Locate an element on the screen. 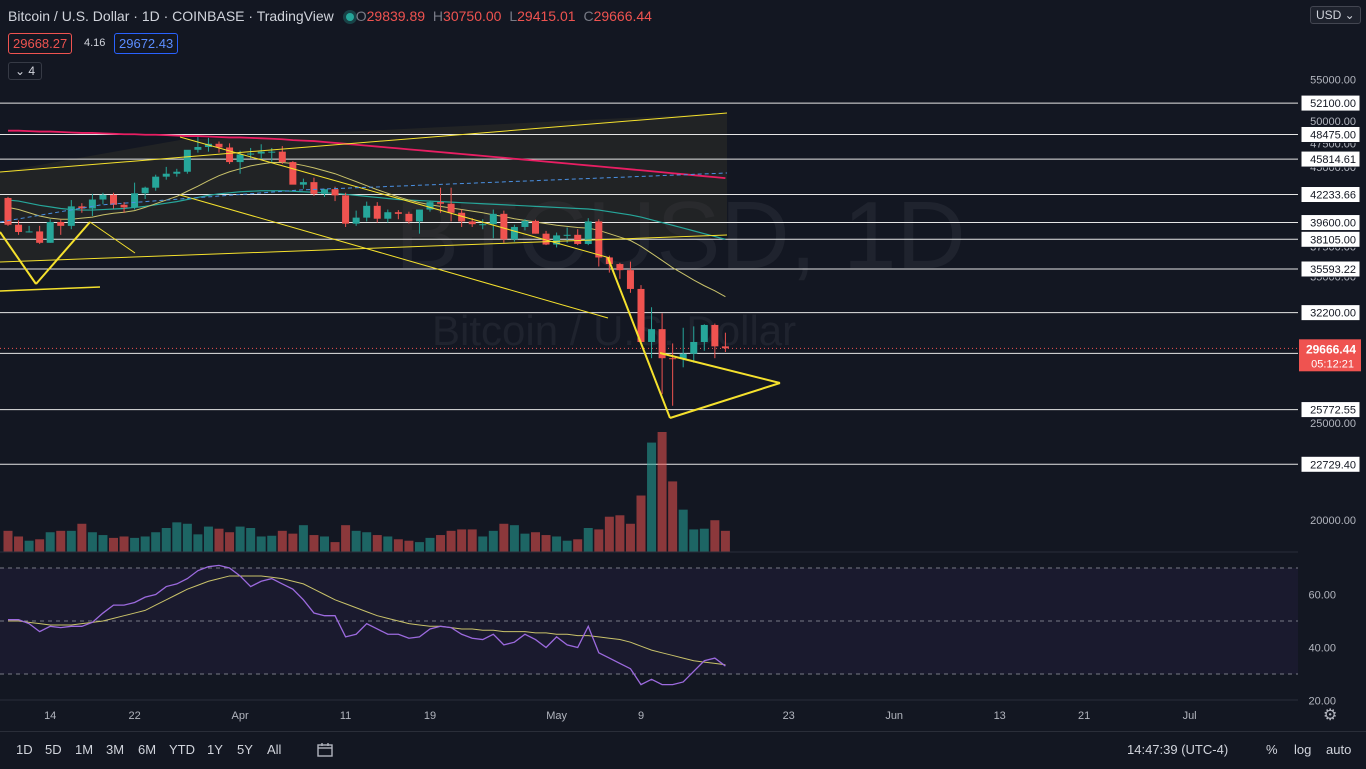  currency-button: USD ⌄ is located at coordinates (1335, 15).